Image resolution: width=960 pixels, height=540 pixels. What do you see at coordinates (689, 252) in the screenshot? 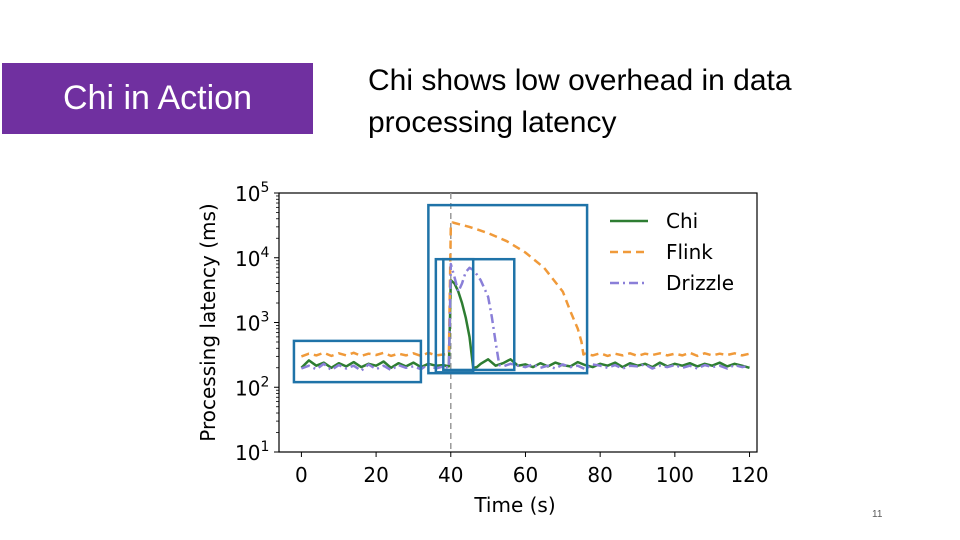
I see `legend-label-flink: Flink` at bounding box center [689, 252].